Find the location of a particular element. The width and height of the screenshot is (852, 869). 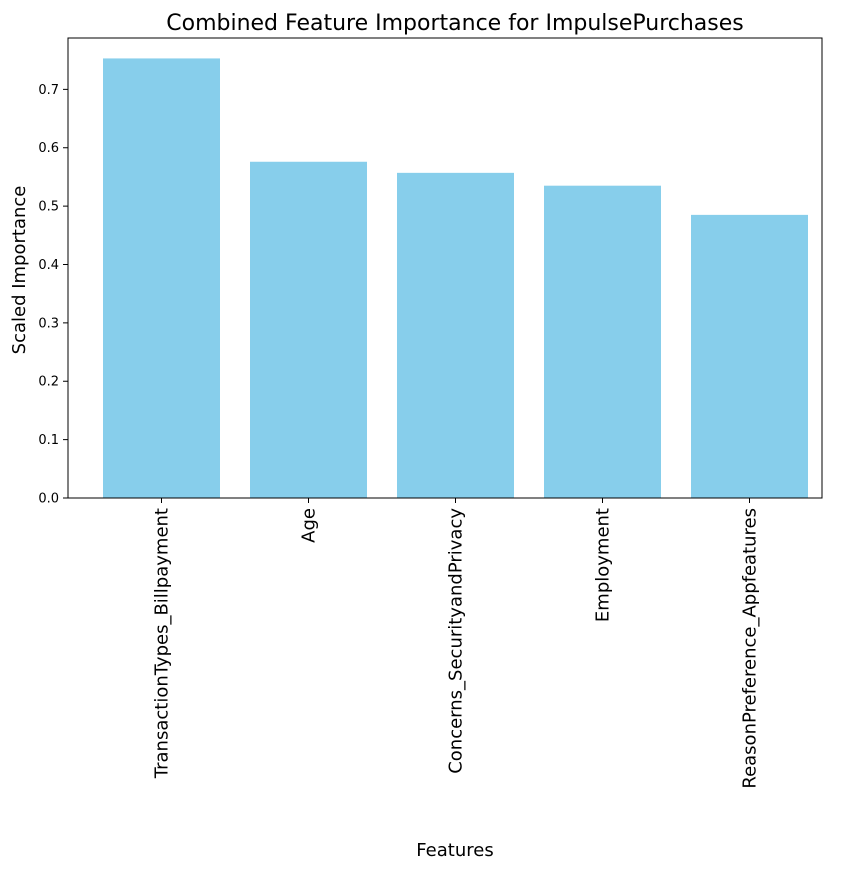

x-tick-label: Employment is located at coordinates (603, 565).